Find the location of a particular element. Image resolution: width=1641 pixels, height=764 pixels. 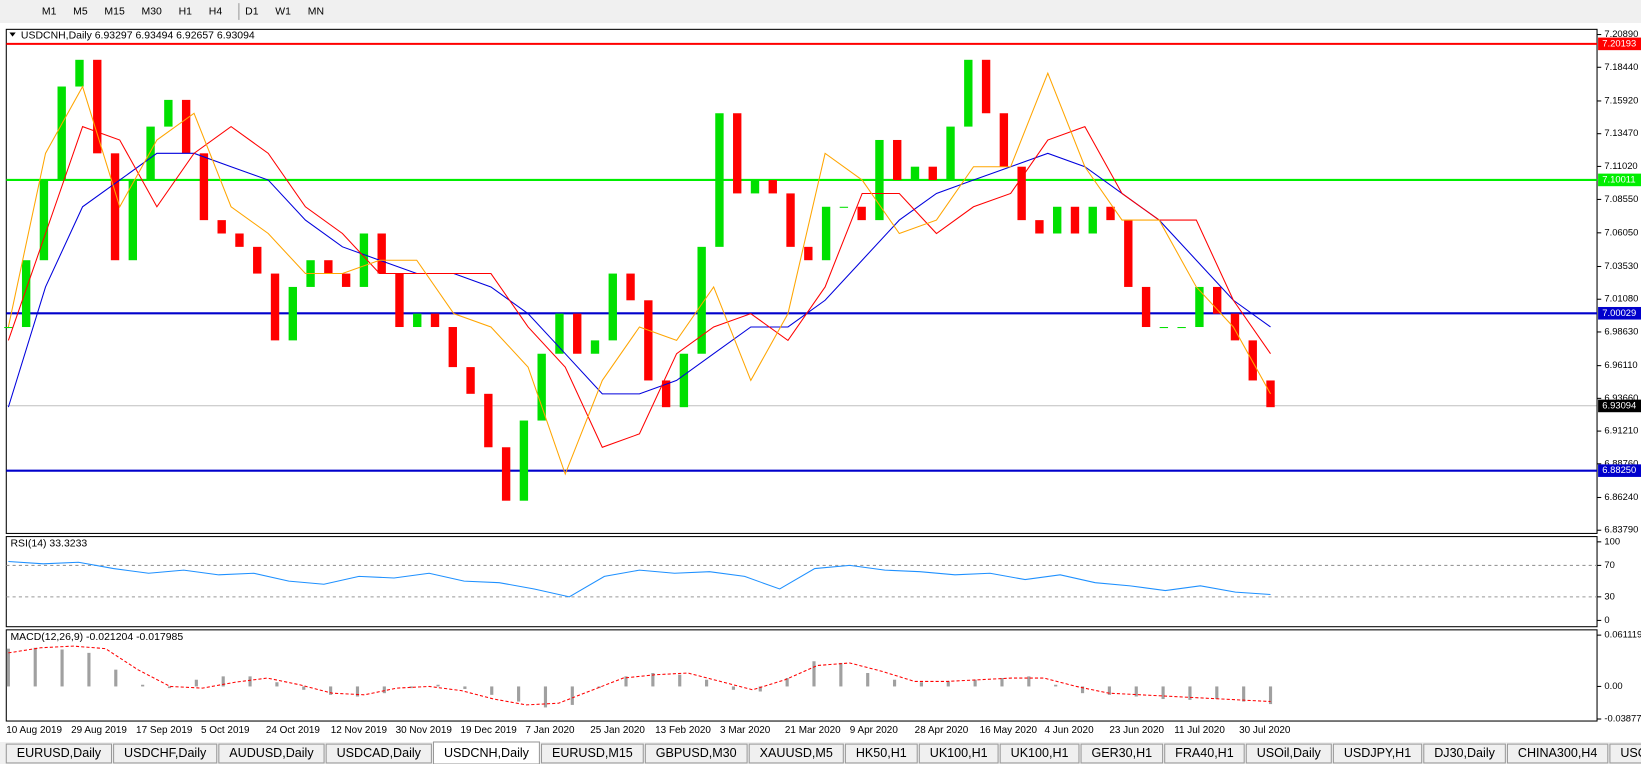

tab-label: AUDUSD,Daily is located at coordinates (271, 753).